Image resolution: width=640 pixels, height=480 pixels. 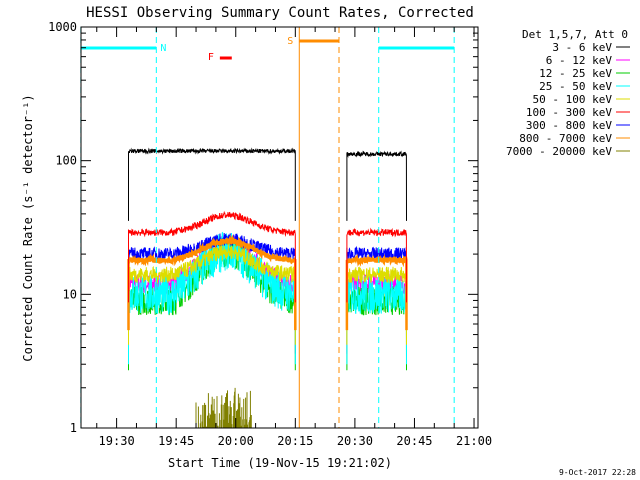 I want to click on series-3-6-kev, so click(x=267, y=184).